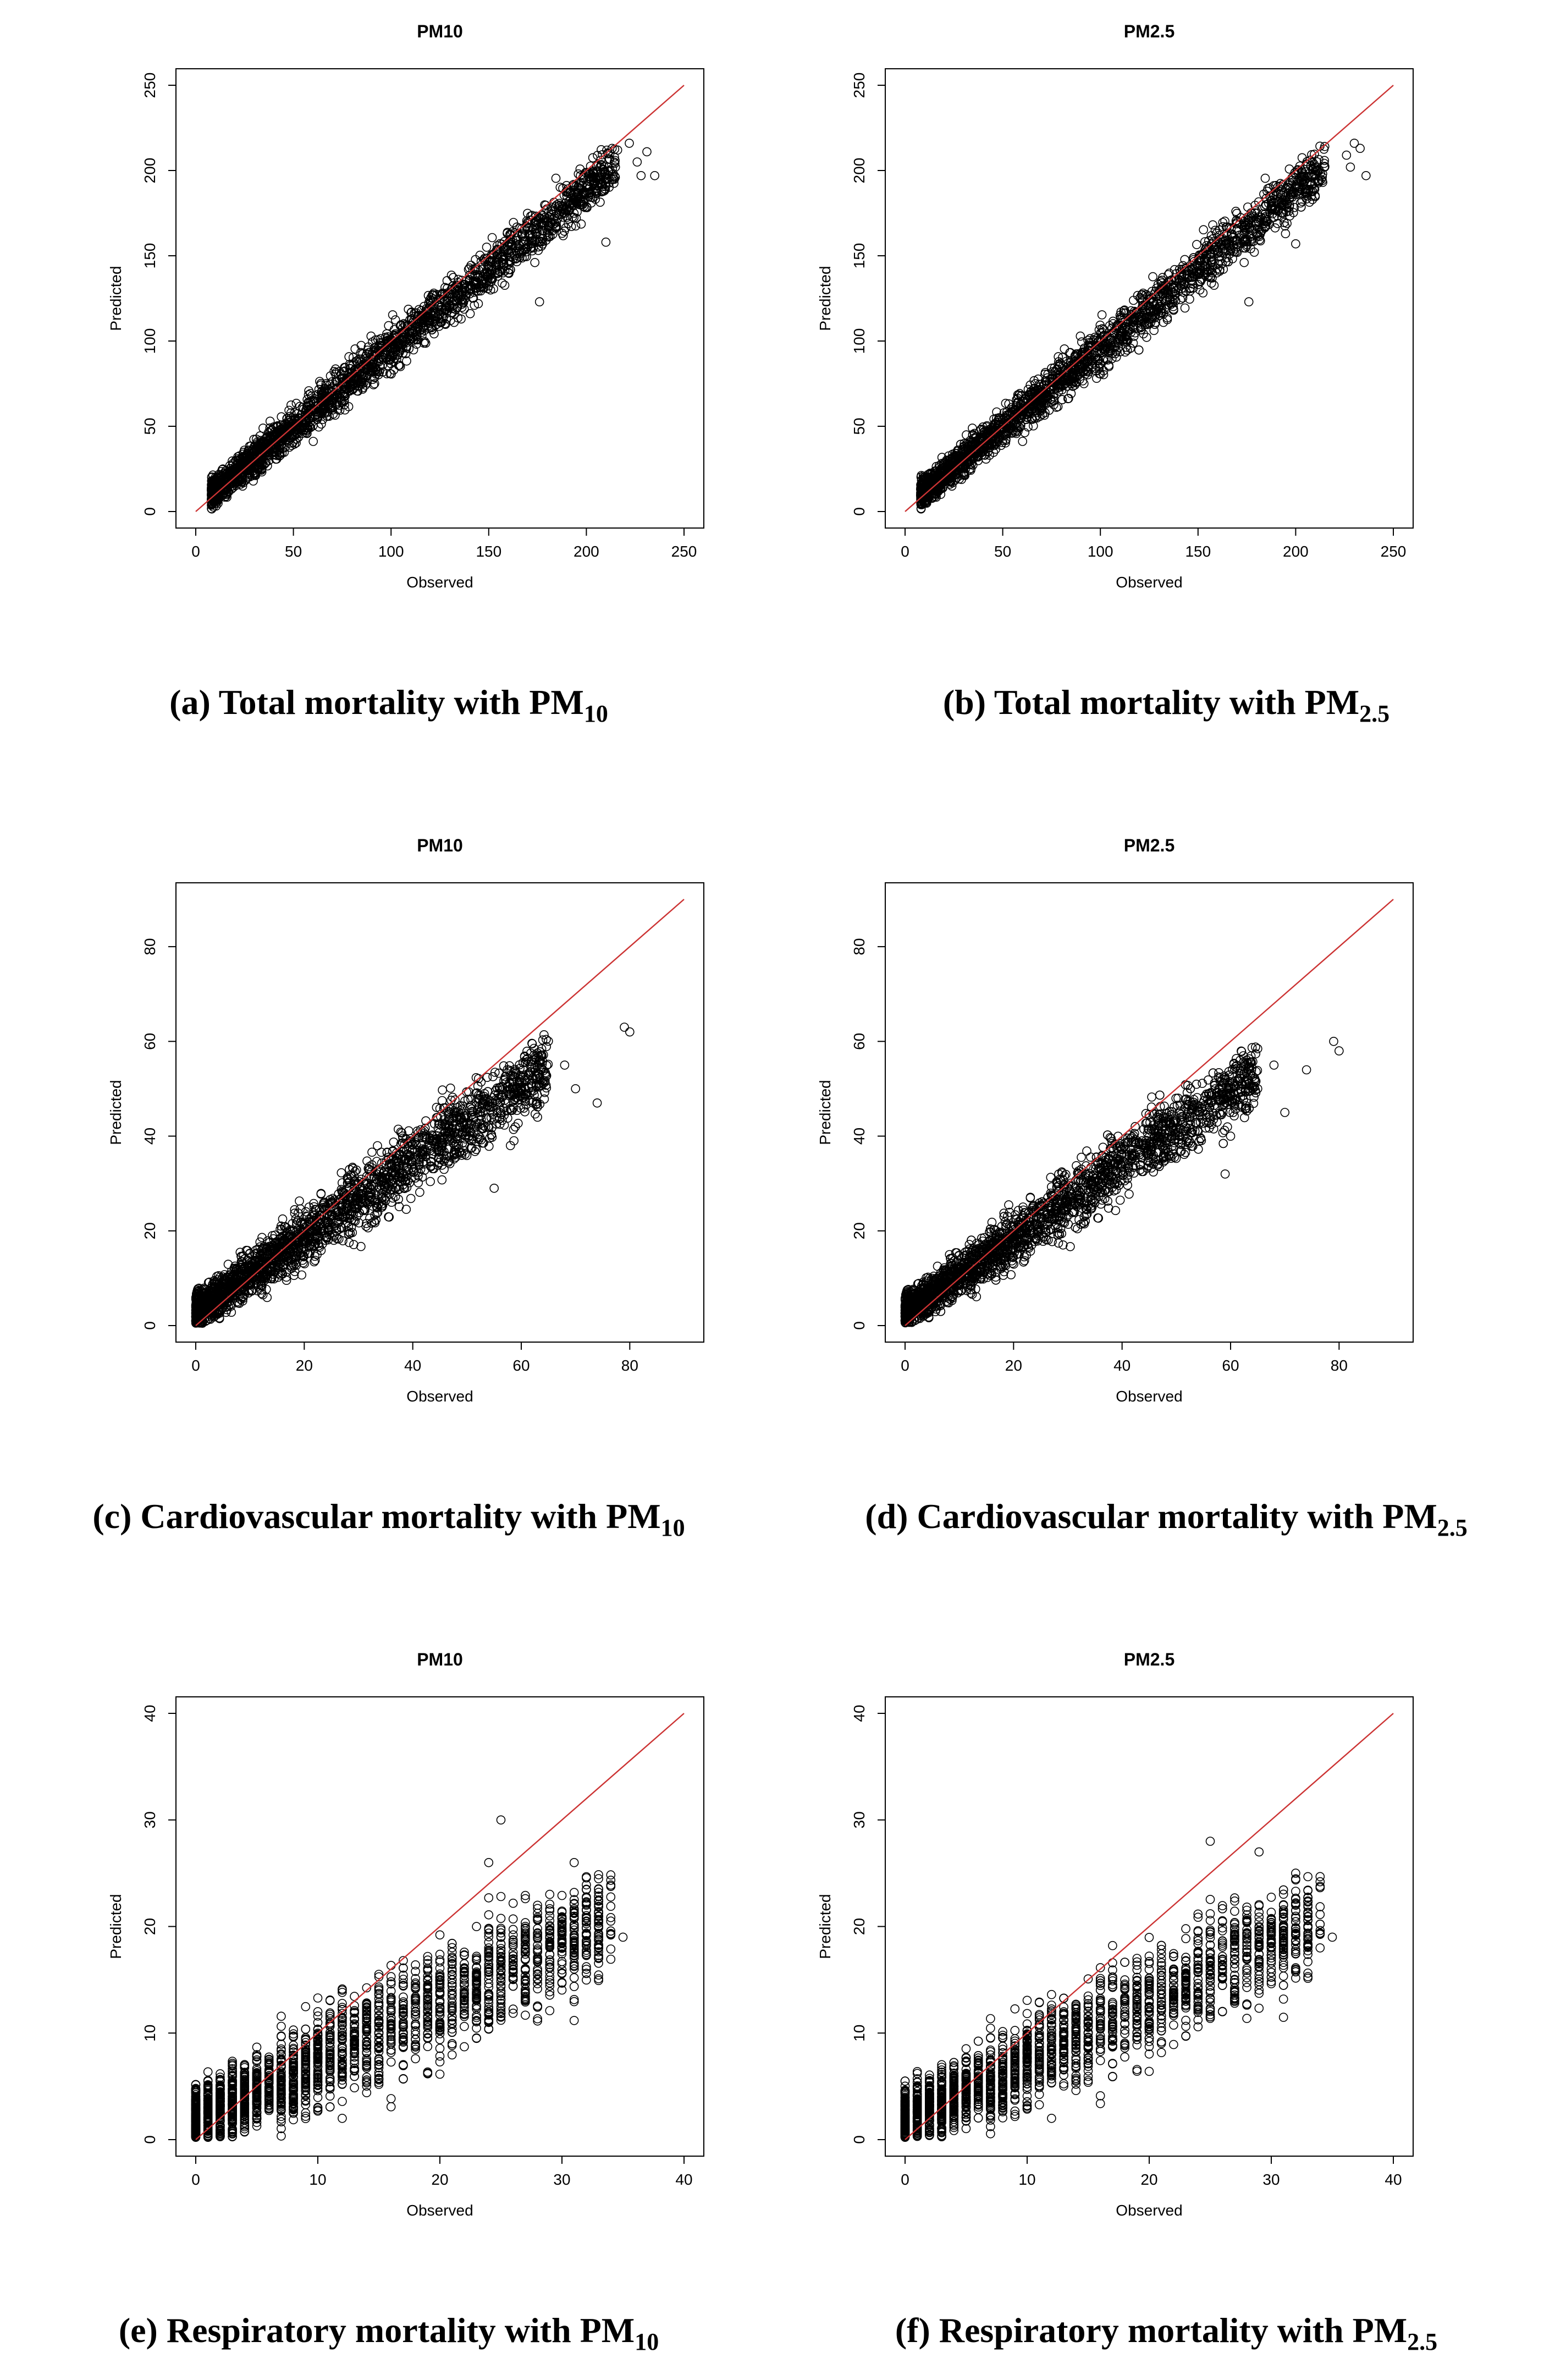  Describe the element at coordinates (439, 582) in the screenshot. I see `x-axis-label: Observed` at that location.